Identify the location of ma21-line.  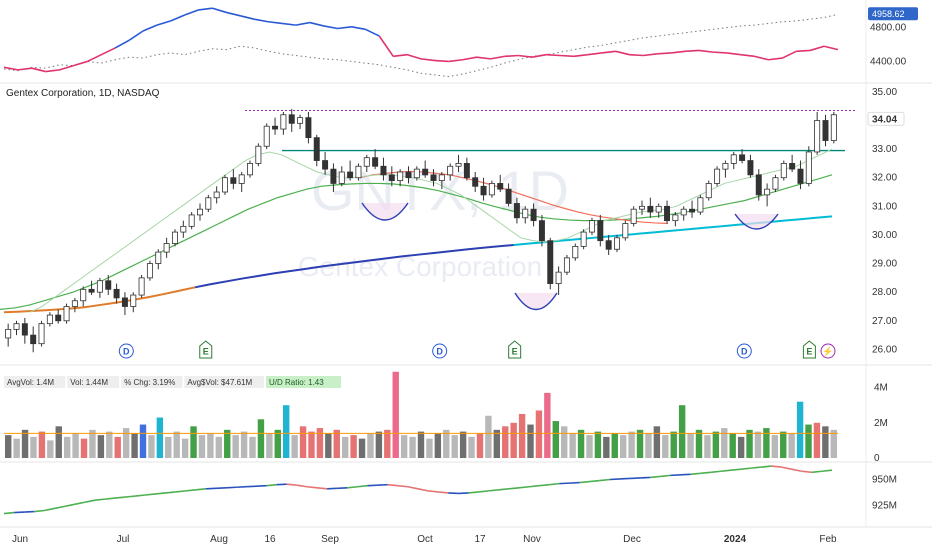
(514, 197).